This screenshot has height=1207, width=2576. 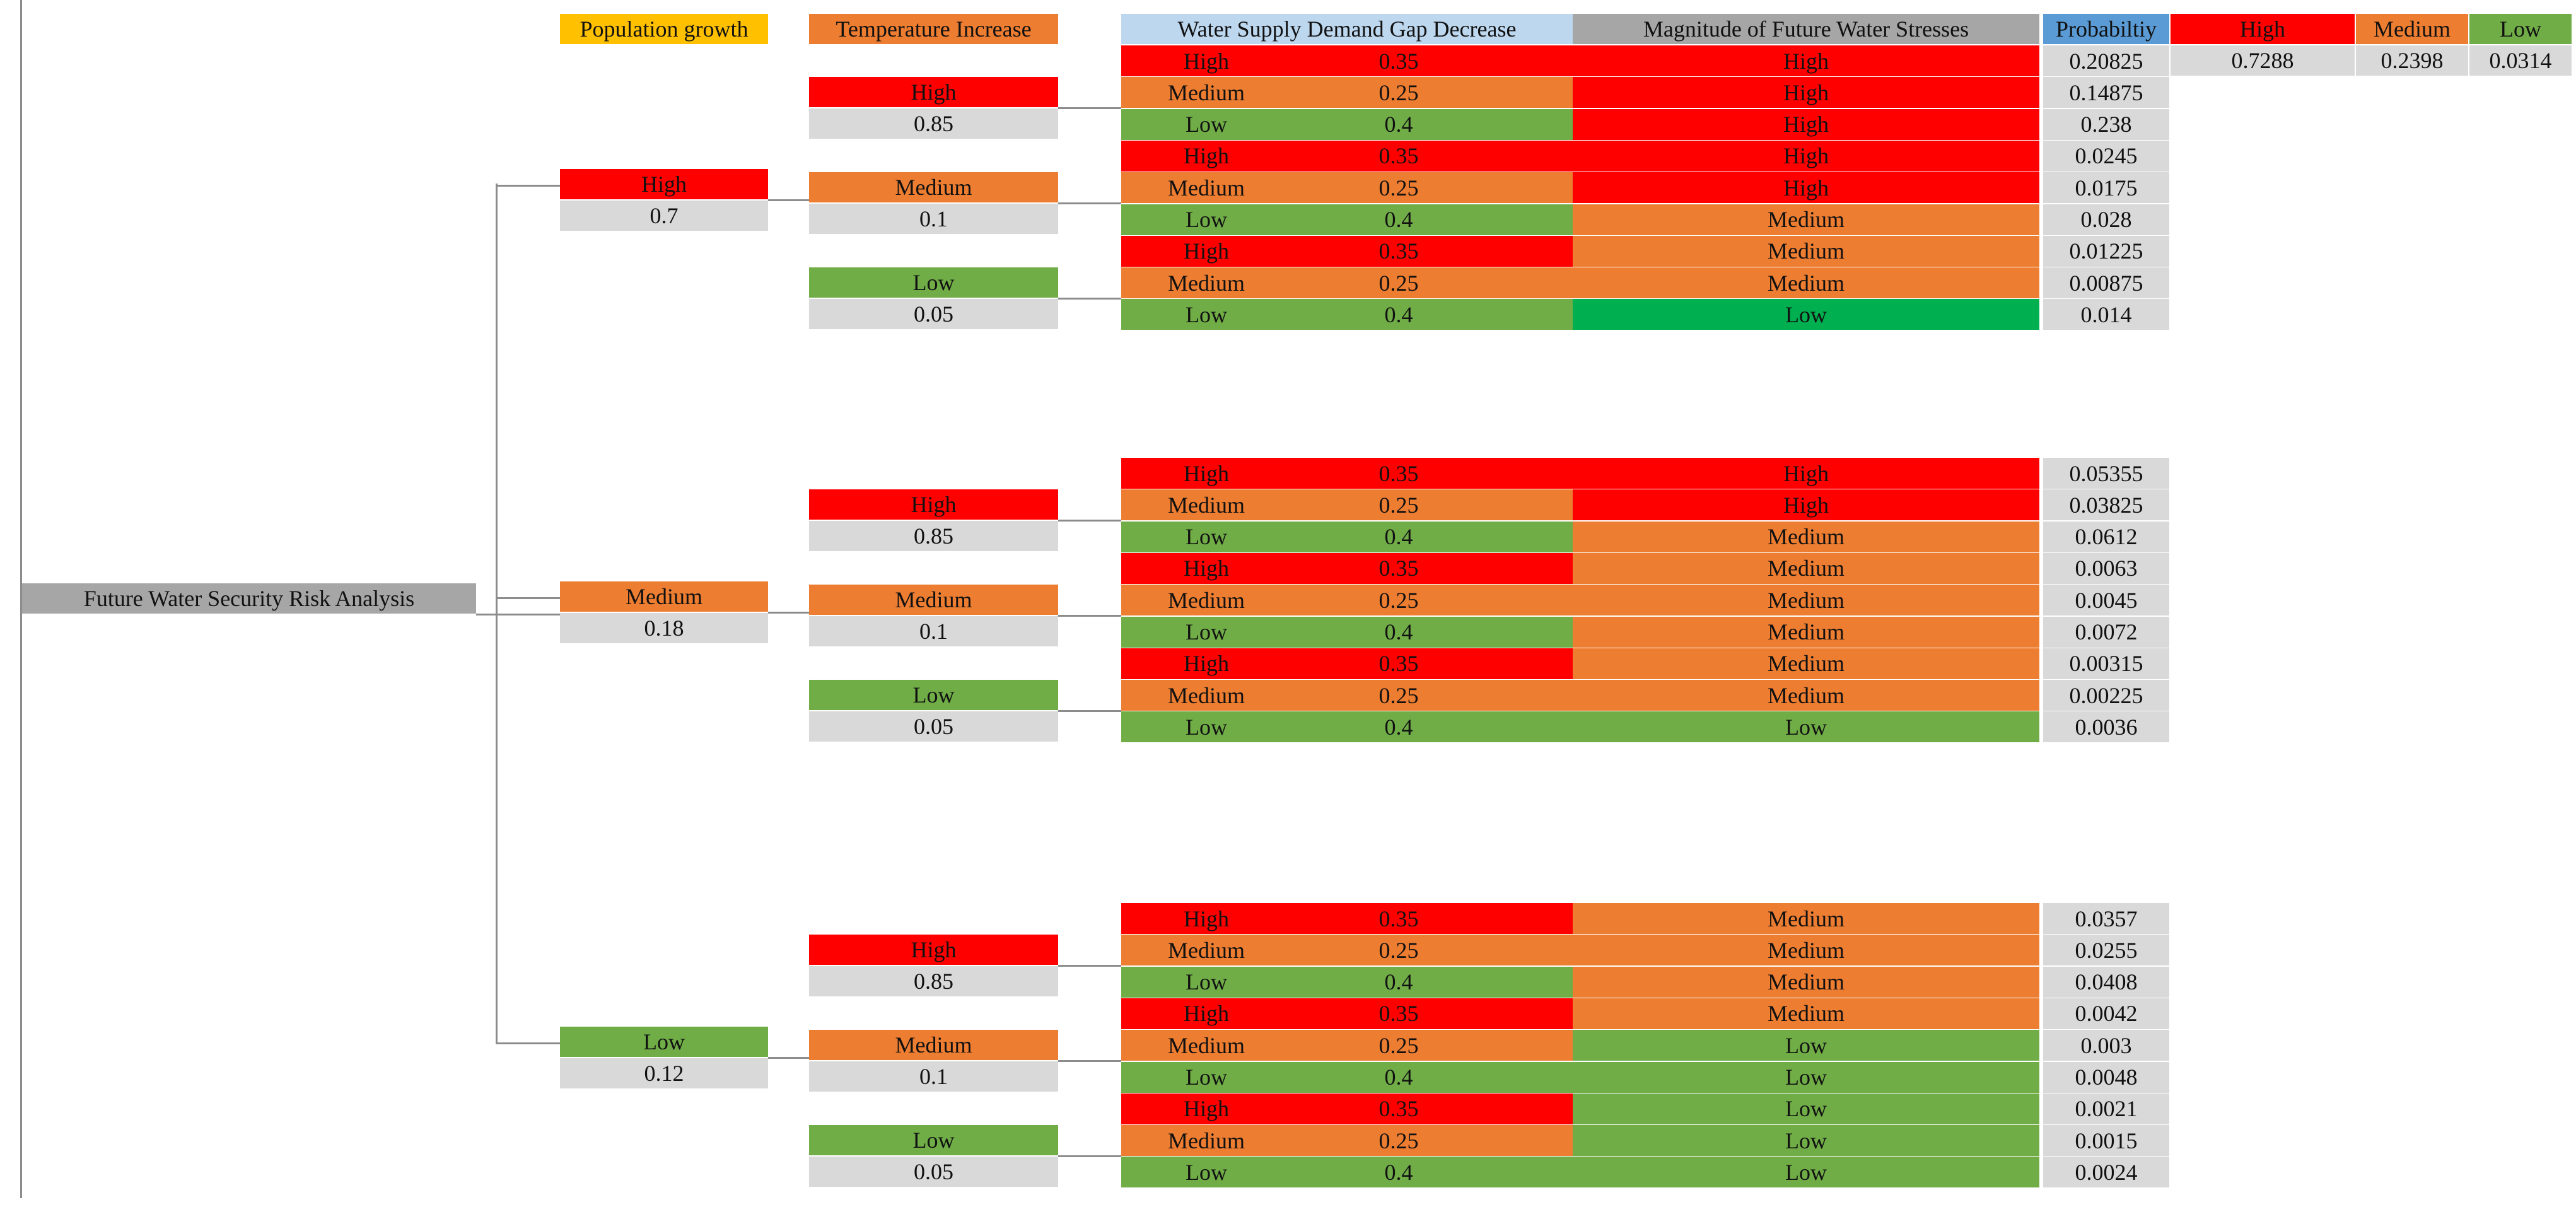 I want to click on probability-cell: 0.0175, so click(x=2106, y=188).